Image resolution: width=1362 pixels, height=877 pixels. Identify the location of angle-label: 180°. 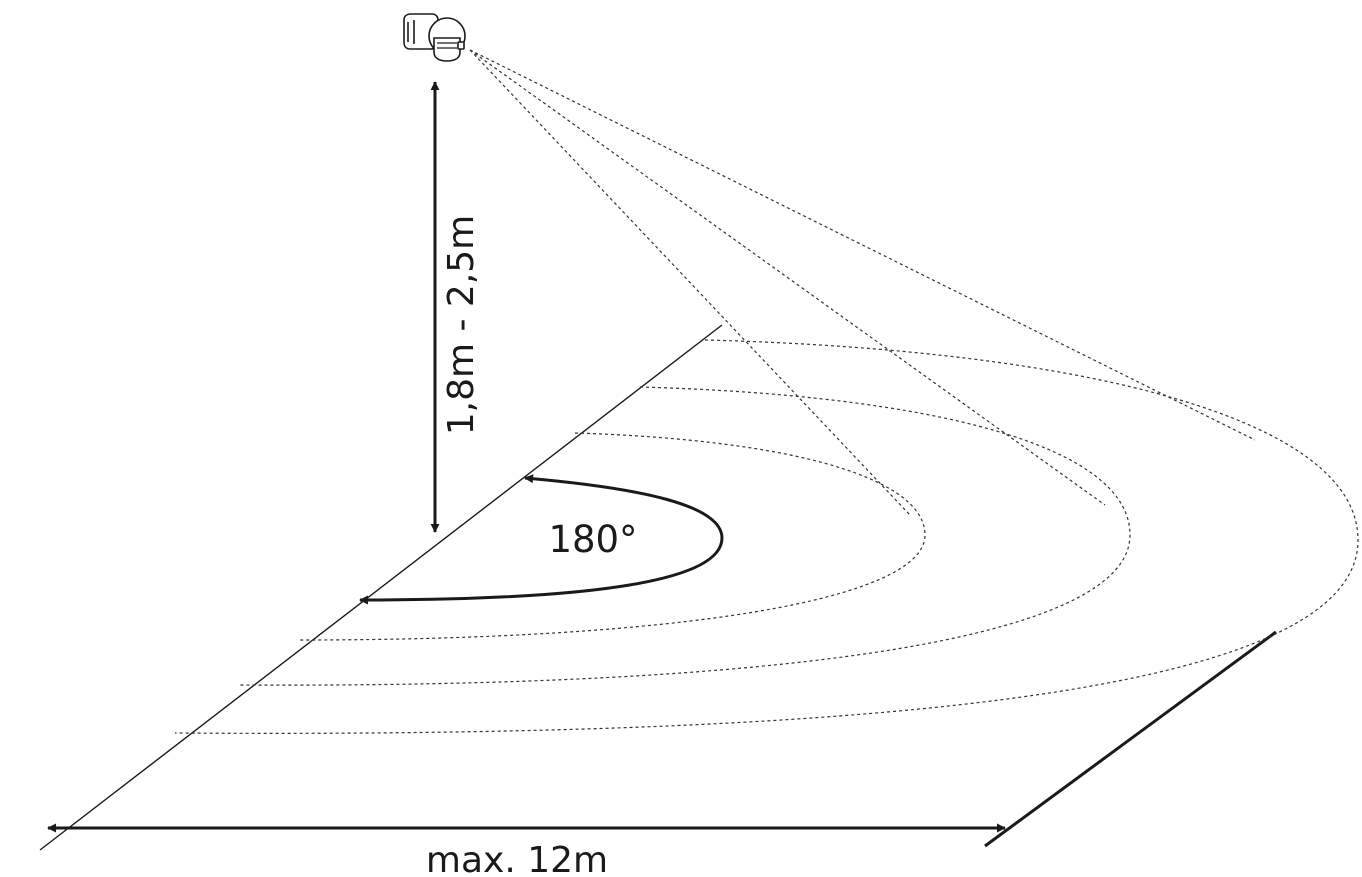
(592, 539).